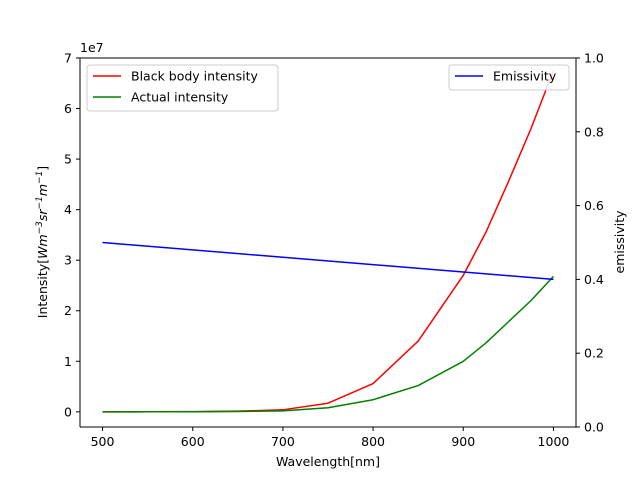 The image size is (640, 480). Describe the element at coordinates (193, 441) in the screenshot. I see `x-tick-label: 600` at that location.